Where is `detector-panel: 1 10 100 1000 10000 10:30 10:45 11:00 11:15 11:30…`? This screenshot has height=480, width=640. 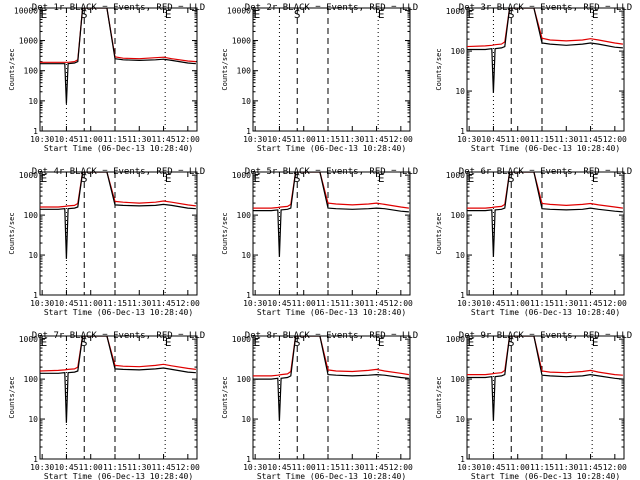 detector-panel: 1 10 100 1000 10000 10:30 10:45 11:00 11:15 11:30… is located at coordinates (319, 78).